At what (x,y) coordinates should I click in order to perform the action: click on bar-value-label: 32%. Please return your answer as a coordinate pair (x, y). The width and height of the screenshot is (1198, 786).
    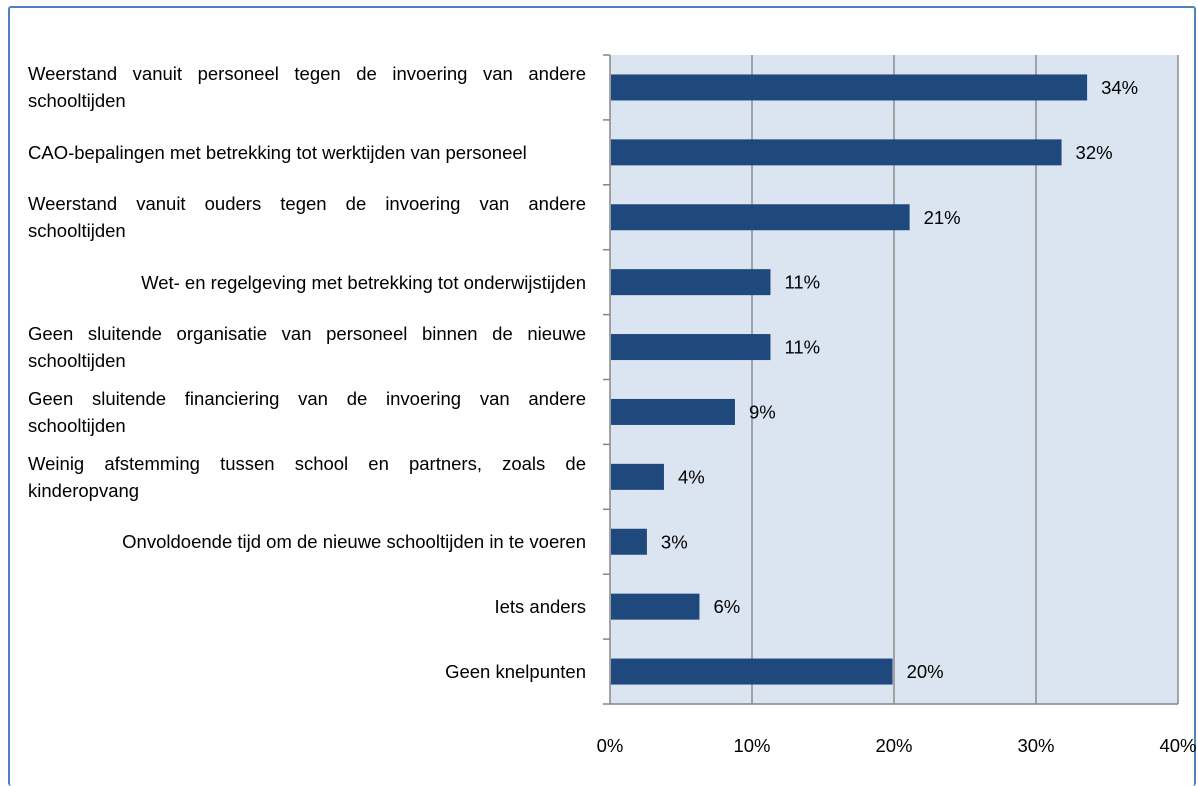
    Looking at the image, I should click on (1094, 152).